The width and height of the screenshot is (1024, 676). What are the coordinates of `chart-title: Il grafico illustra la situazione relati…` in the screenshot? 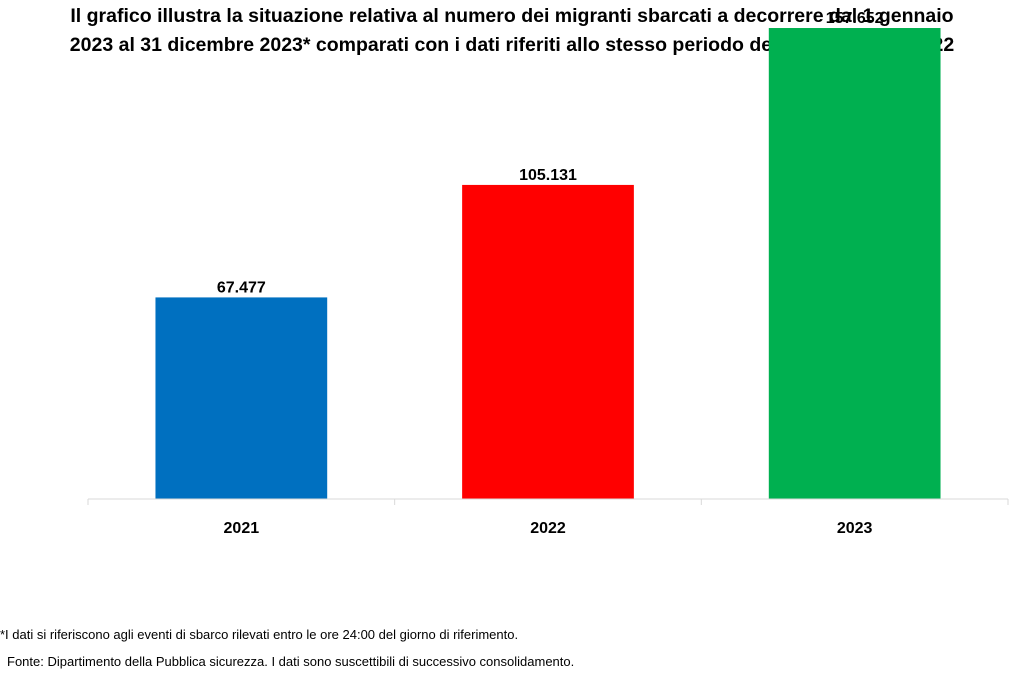 It's located at (512, 30).